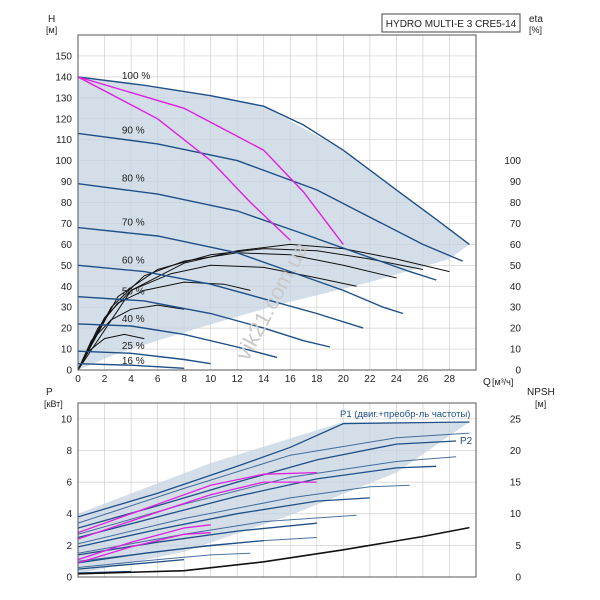  What do you see at coordinates (518, 546) in the screenshot?
I see `npsh-tick-label: 5` at bounding box center [518, 546].